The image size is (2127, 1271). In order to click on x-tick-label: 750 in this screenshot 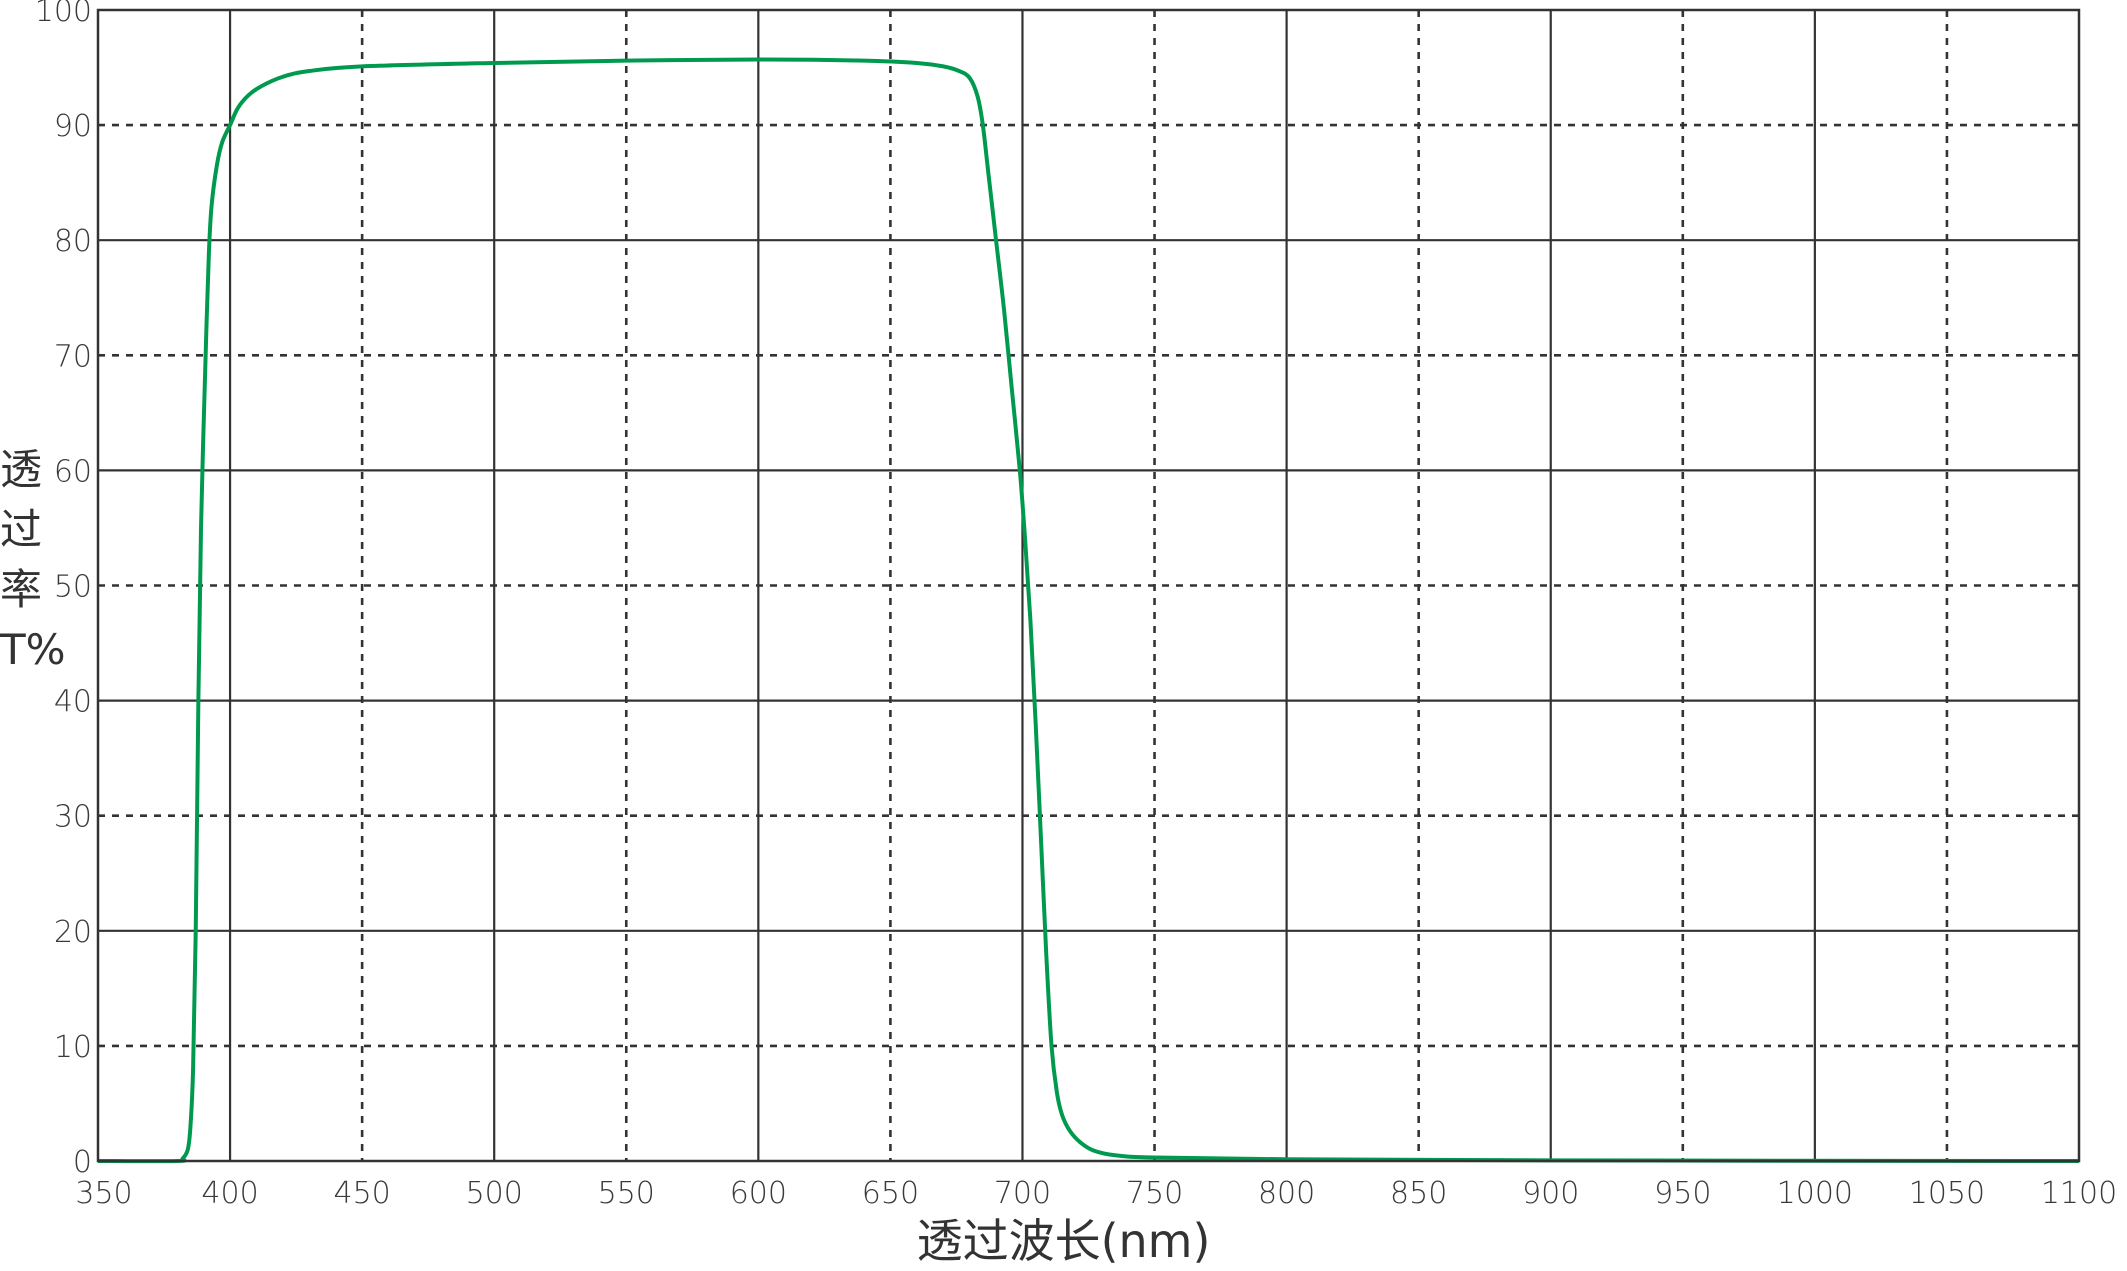, I will do `click(1154, 1193)`.